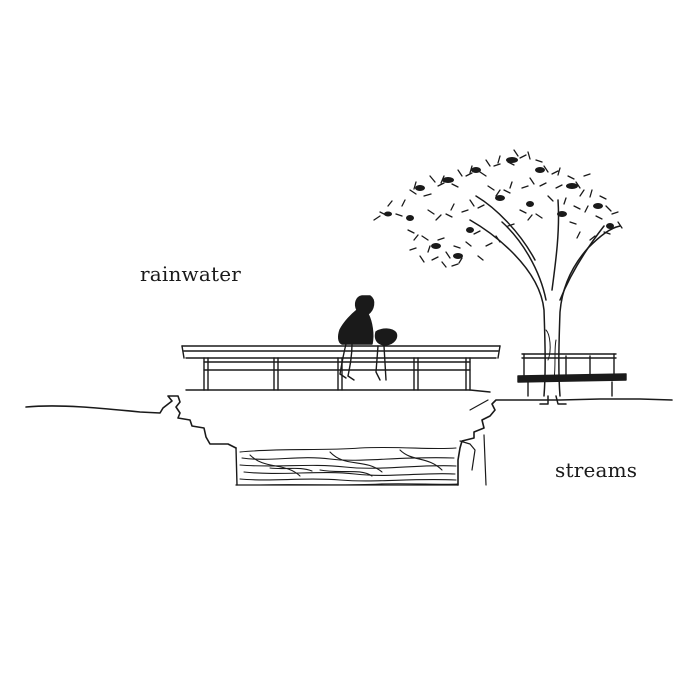 The width and height of the screenshot is (700, 700). What do you see at coordinates (349, 466) in the screenshot?
I see `stream-water` at bounding box center [349, 466].